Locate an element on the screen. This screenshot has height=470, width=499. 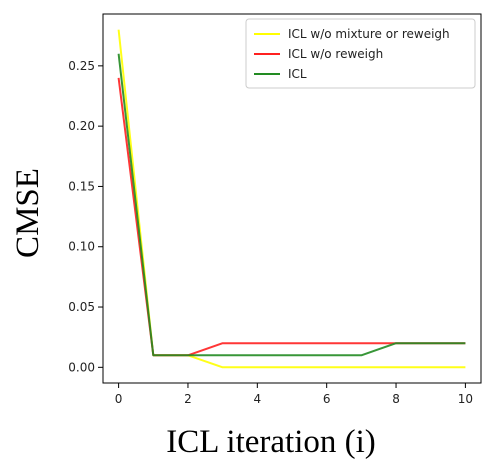
x-tick-label: 10 is located at coordinates (465, 399).